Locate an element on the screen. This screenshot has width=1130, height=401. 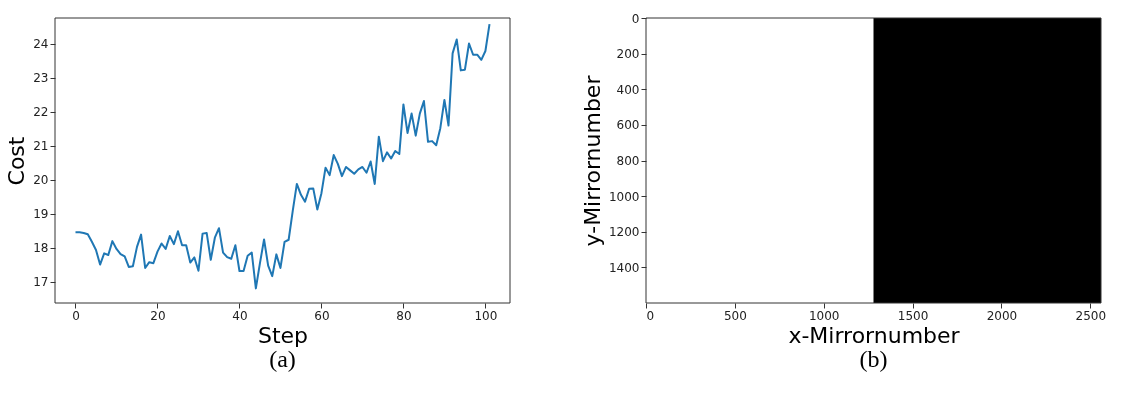
x-axis-title: Step is located at coordinates (283, 335).